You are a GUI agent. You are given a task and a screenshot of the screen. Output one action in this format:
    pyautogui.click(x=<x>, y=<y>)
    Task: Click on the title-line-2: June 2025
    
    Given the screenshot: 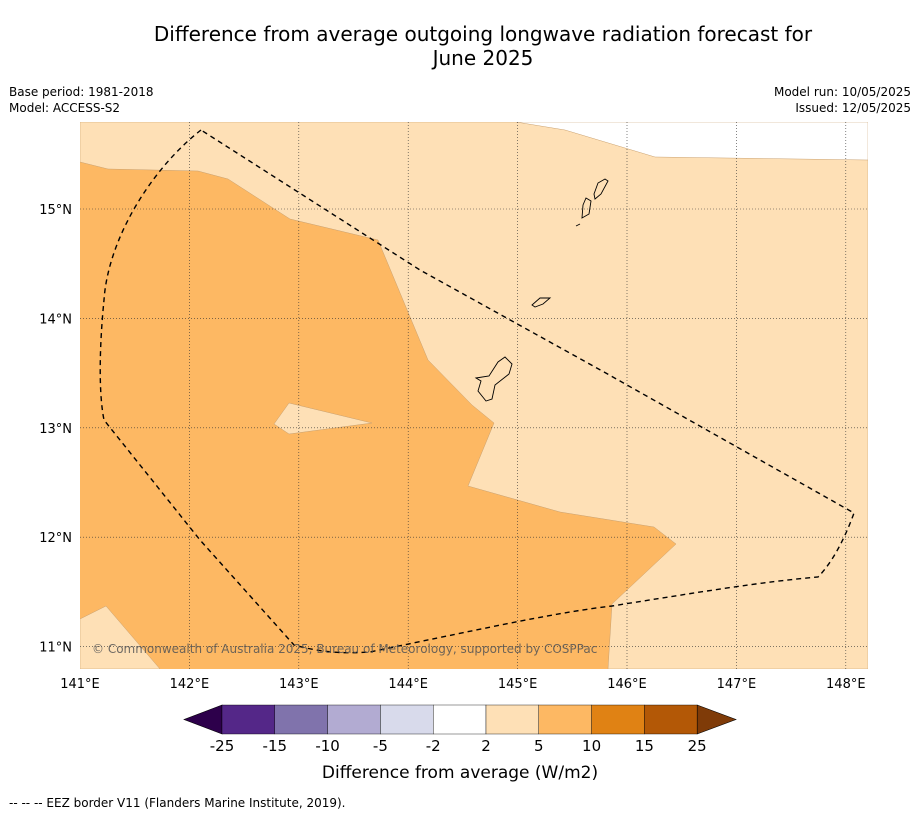 What is the action you would take?
    pyautogui.click(x=483, y=58)
    